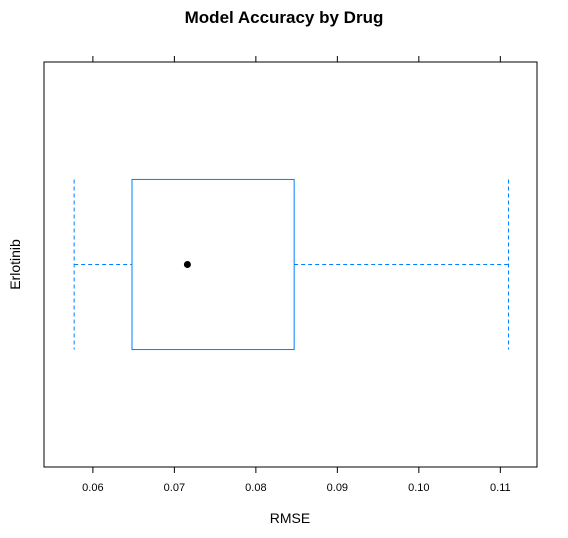  Describe the element at coordinates (284, 17) in the screenshot. I see `chart-title: Model Accuracy by Drug` at that location.